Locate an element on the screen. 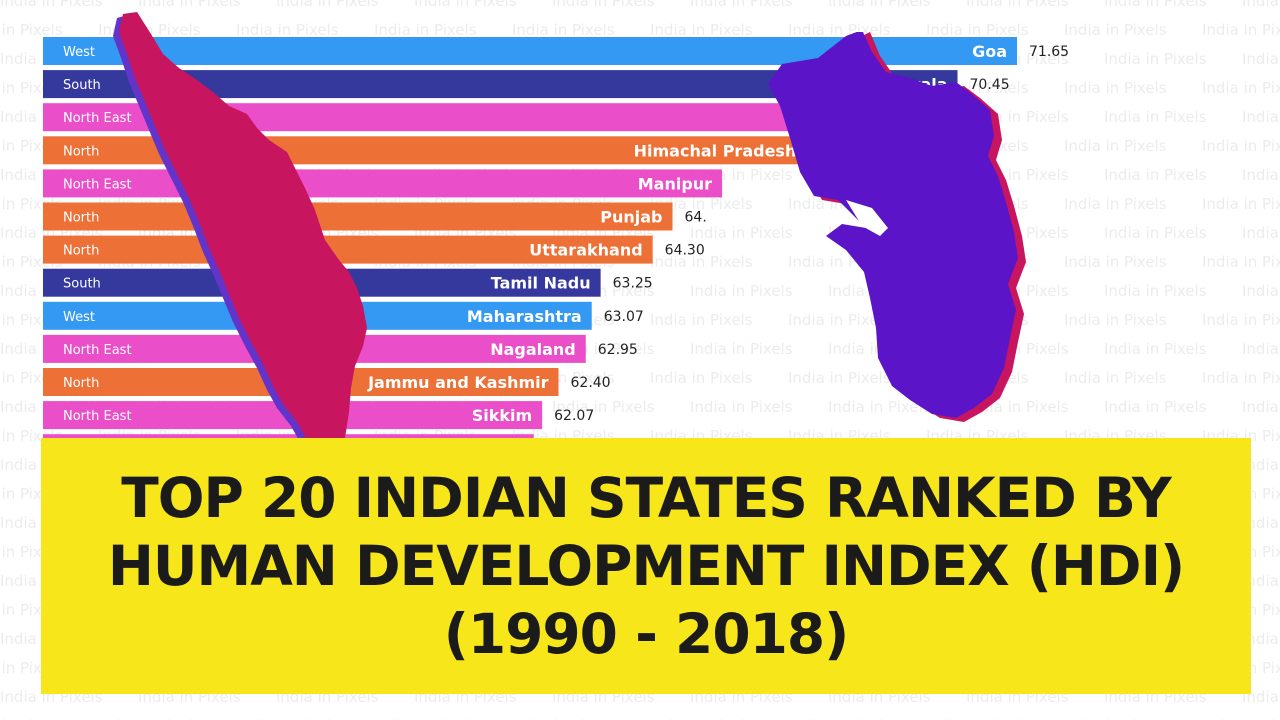 The image size is (1280, 720). state-label: Himachal Pradesh is located at coordinates (715, 150).